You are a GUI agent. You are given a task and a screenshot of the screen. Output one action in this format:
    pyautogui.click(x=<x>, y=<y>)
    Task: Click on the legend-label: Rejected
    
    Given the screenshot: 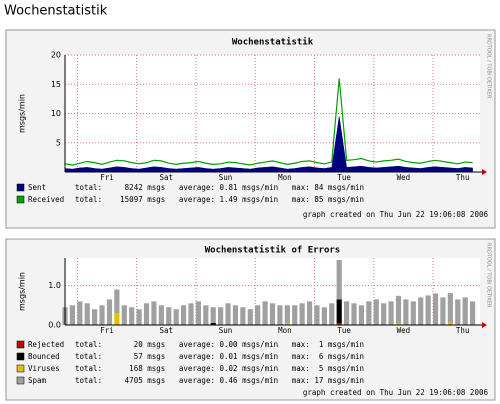 What is the action you would take?
    pyautogui.click(x=46, y=344)
    